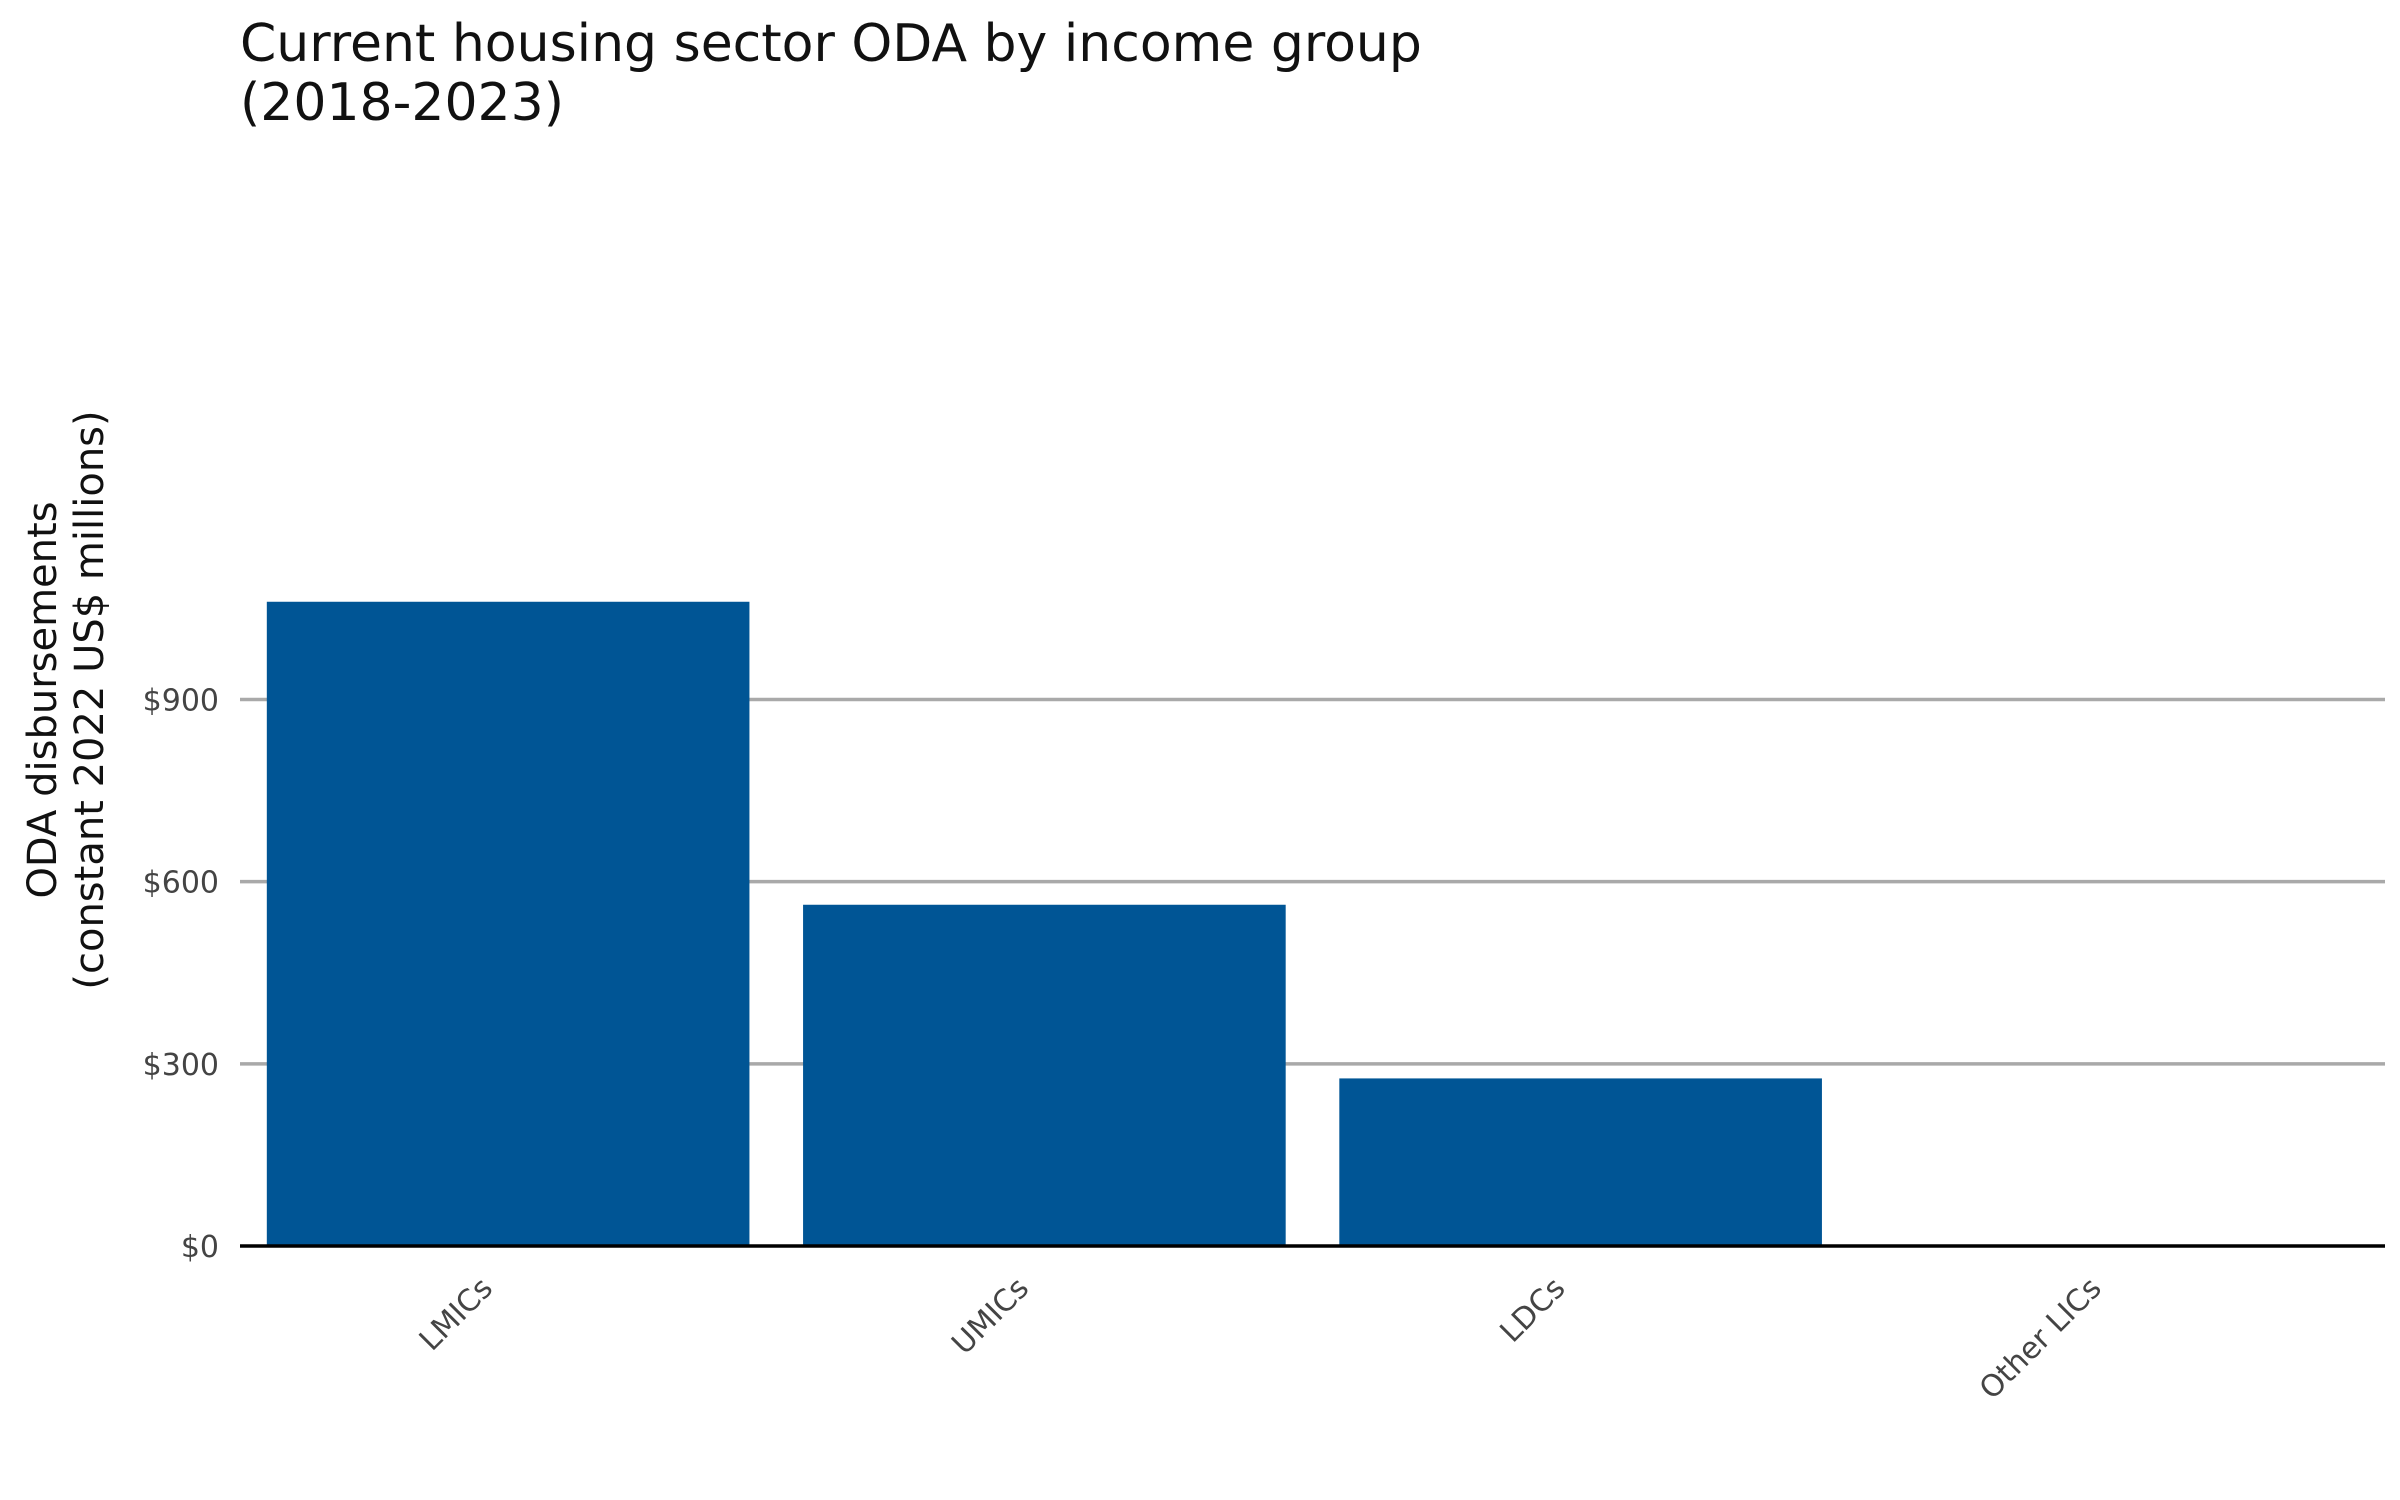  Describe the element at coordinates (181, 1065) in the screenshot. I see `y-tick-label: $300` at that location.